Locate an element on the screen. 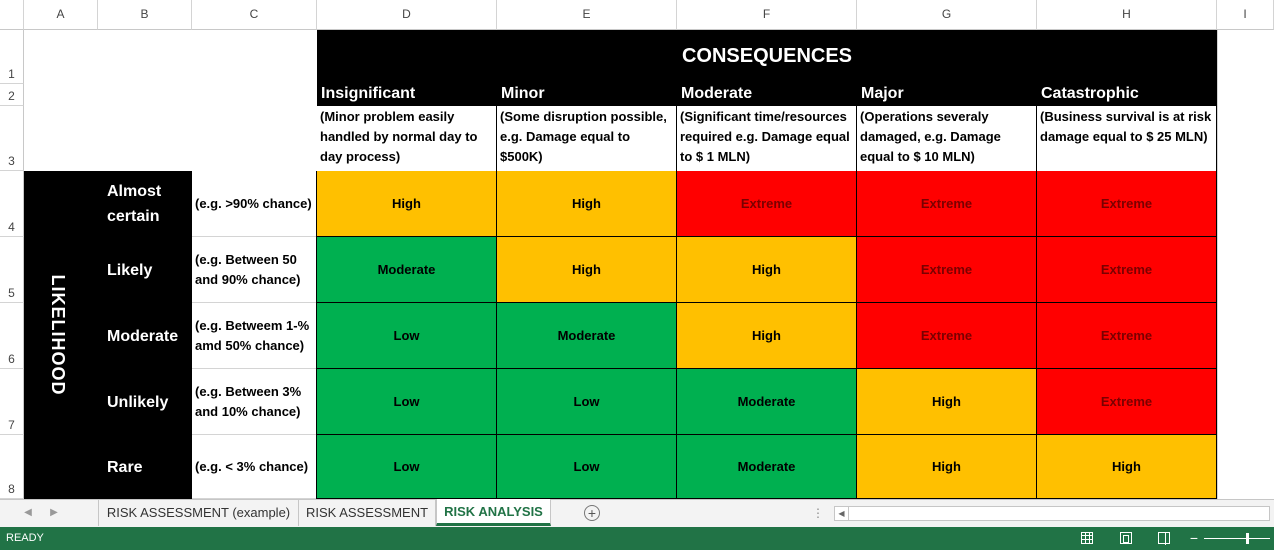 Image resolution: width=1274 pixels, height=550 pixels. likelihood-name-3: Unlikely is located at coordinates (145, 402).